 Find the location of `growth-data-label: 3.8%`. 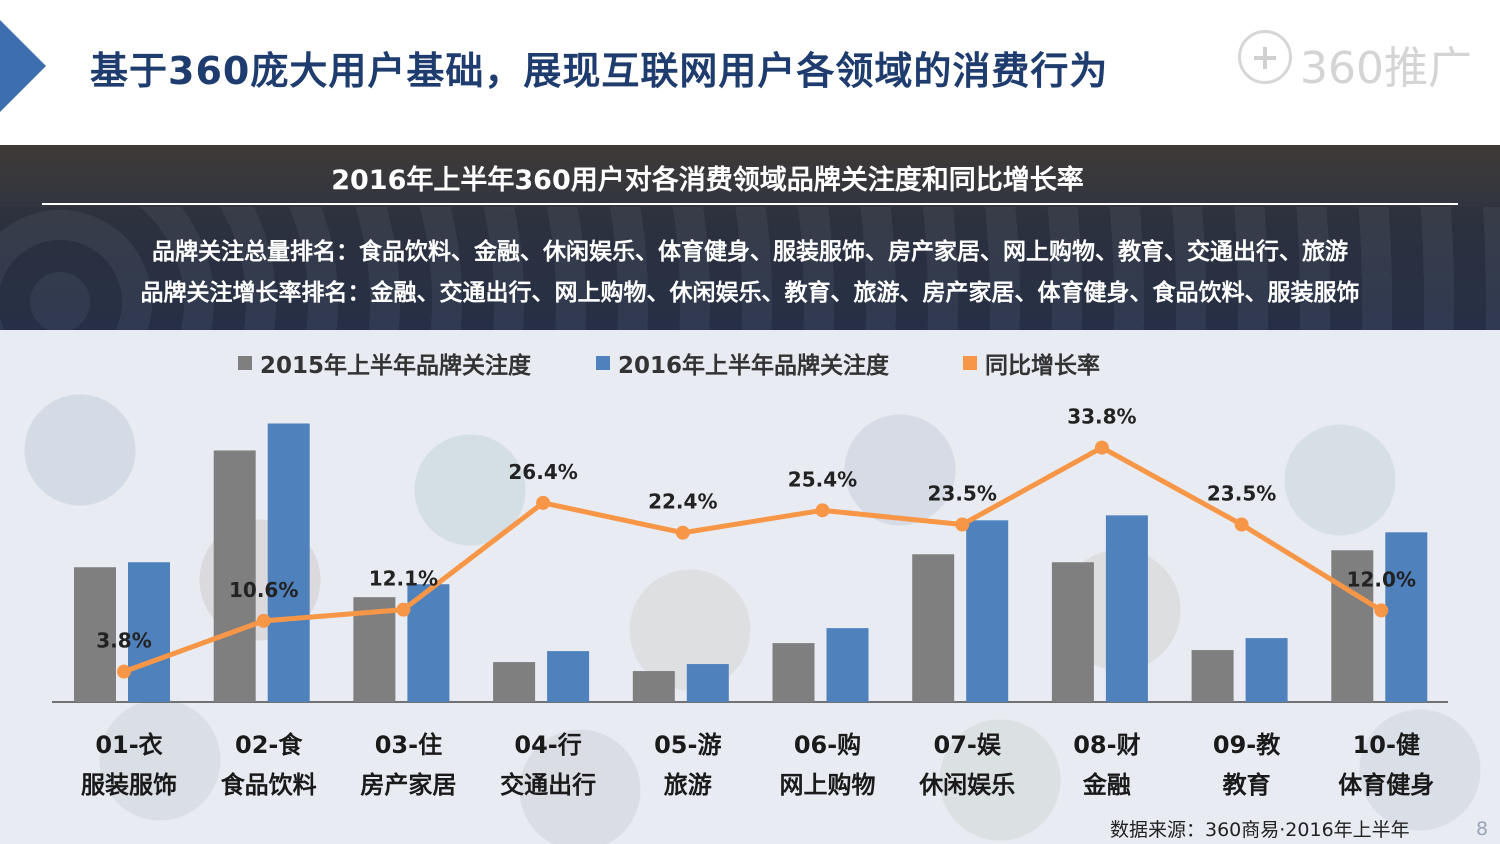

growth-data-label: 3.8% is located at coordinates (123, 641).